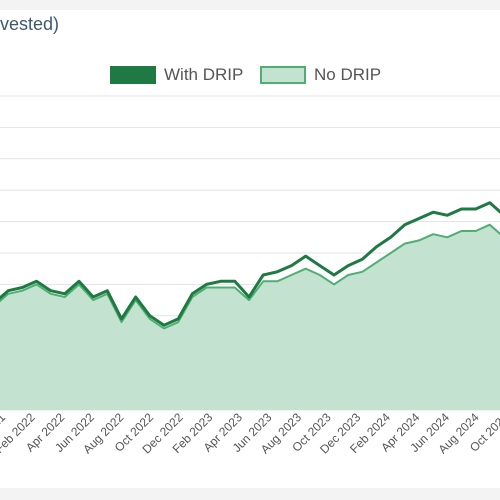 Image resolution: width=500 pixels, height=500 pixels. I want to click on chart-legend: With DRIP No DRIP, so click(250, 75).